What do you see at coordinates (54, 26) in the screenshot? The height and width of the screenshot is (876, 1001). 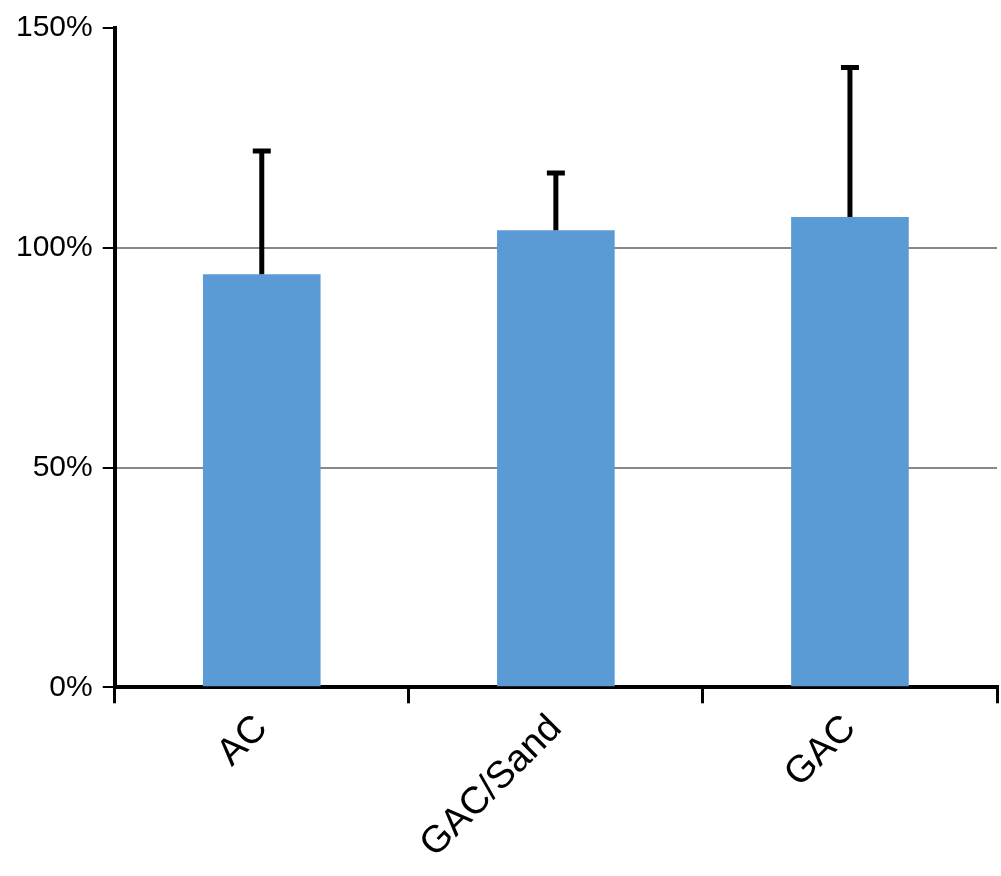 I see `y-tick-label: 150%` at bounding box center [54, 26].